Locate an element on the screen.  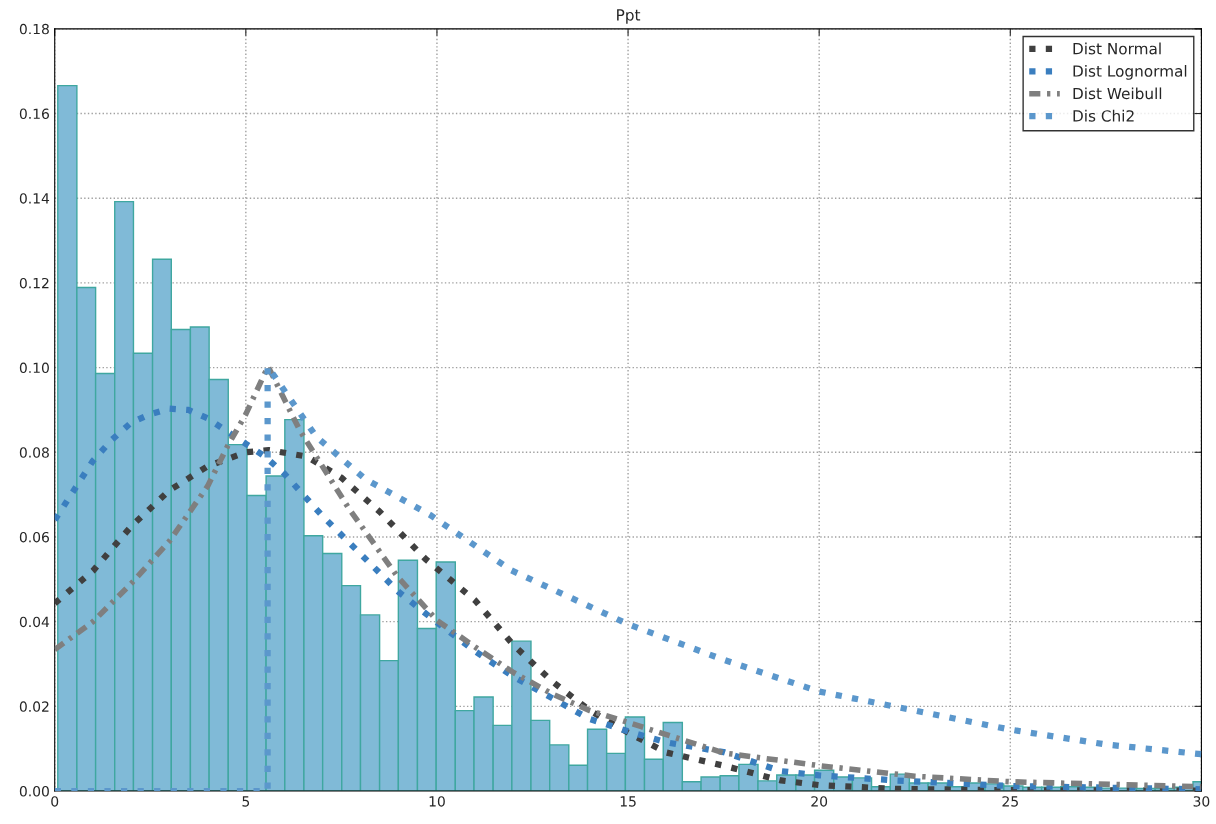
x-tick-label: 25 is located at coordinates (1010, 801).